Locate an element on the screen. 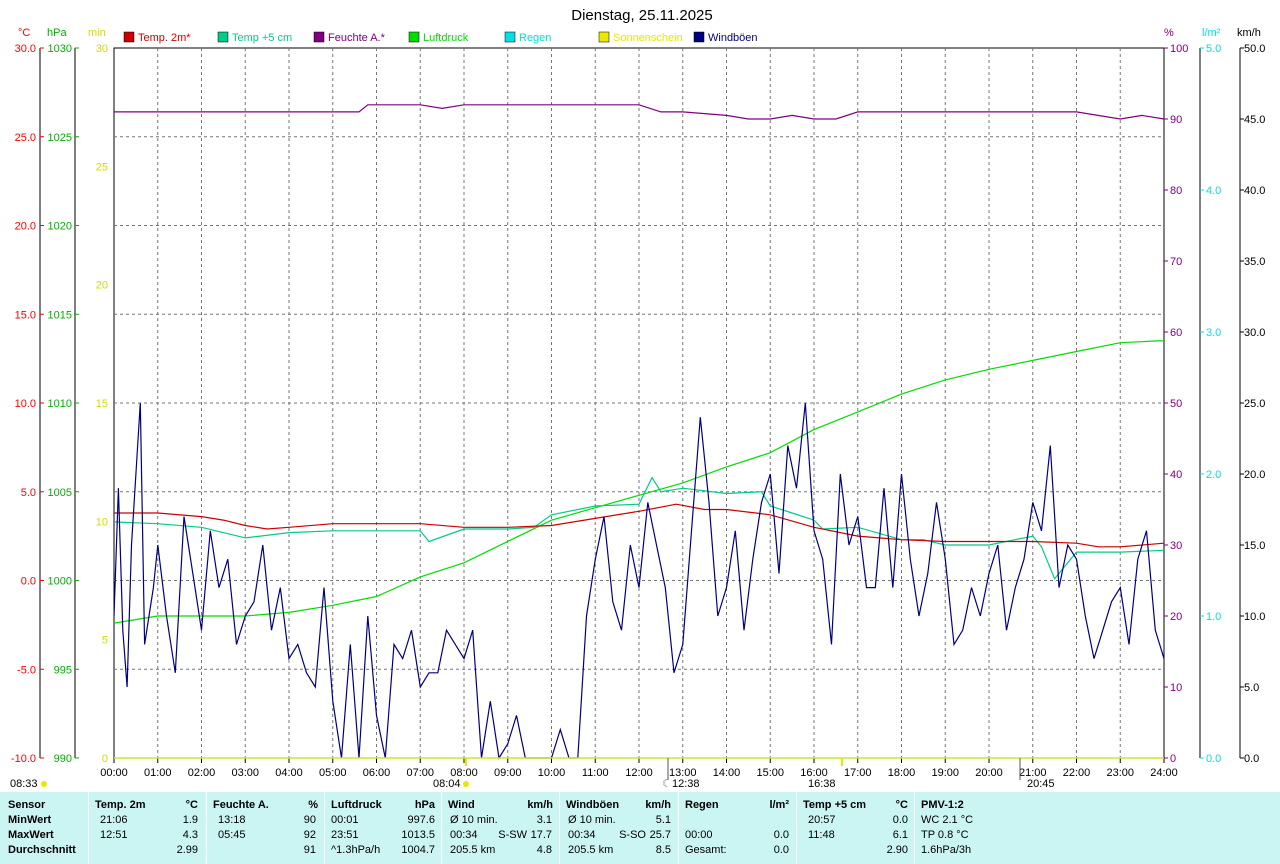  wind-tick-label: 0.0 is located at coordinates (1251, 759).